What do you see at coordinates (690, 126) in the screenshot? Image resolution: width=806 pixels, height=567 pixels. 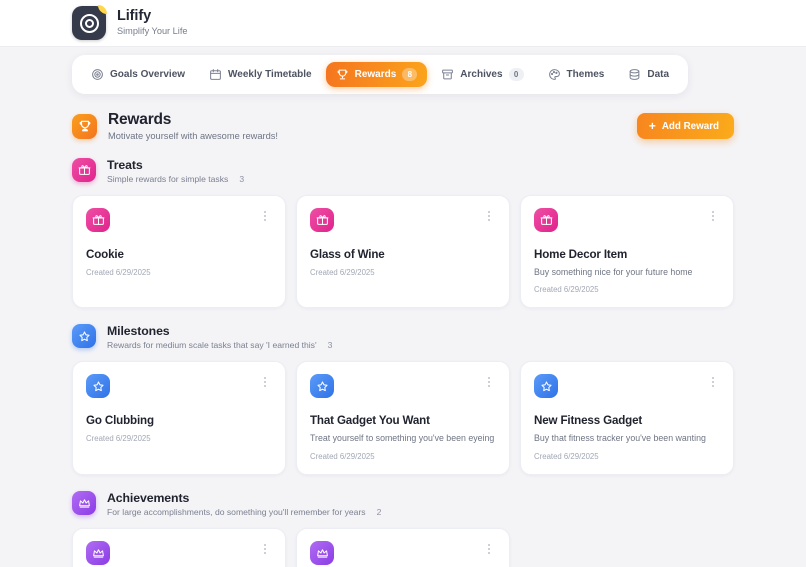 I see `add-reward-label: Add Reward` at bounding box center [690, 126].